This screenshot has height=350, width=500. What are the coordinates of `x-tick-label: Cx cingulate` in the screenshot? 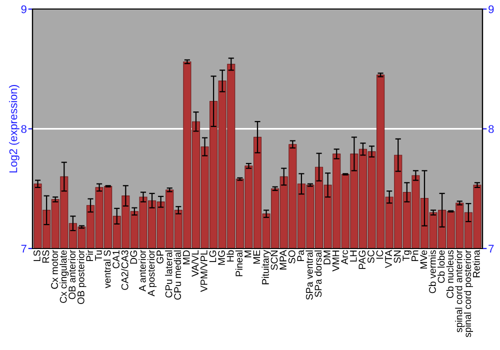 It's located at (64, 276).